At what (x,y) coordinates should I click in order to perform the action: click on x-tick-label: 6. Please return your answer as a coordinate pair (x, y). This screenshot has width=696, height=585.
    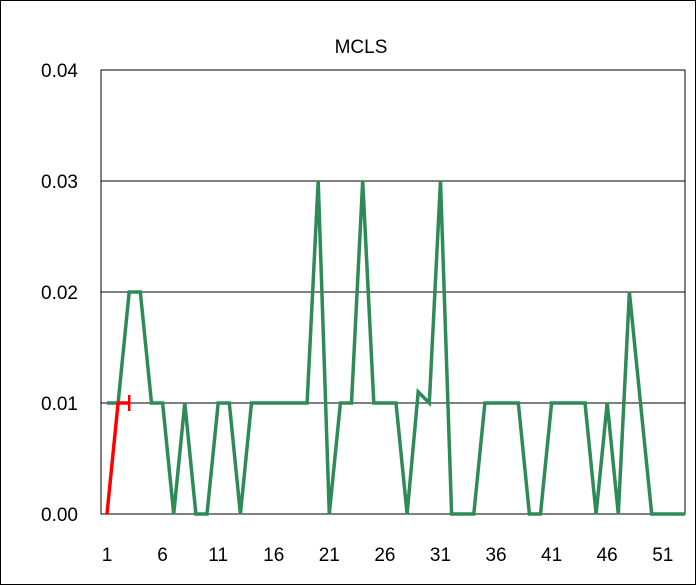
    Looking at the image, I should click on (162, 555).